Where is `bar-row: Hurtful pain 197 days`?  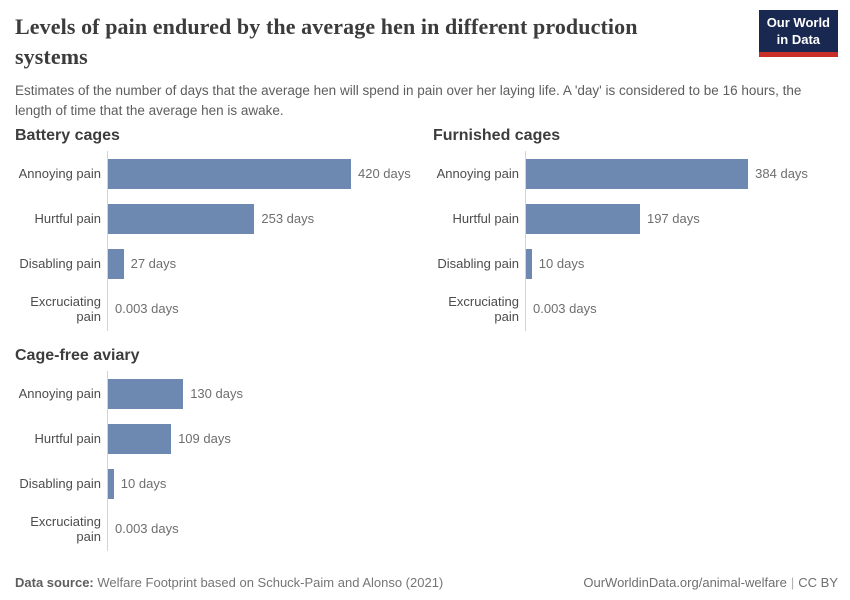 bar-row: Hurtful pain 197 days is located at coordinates (635, 218).